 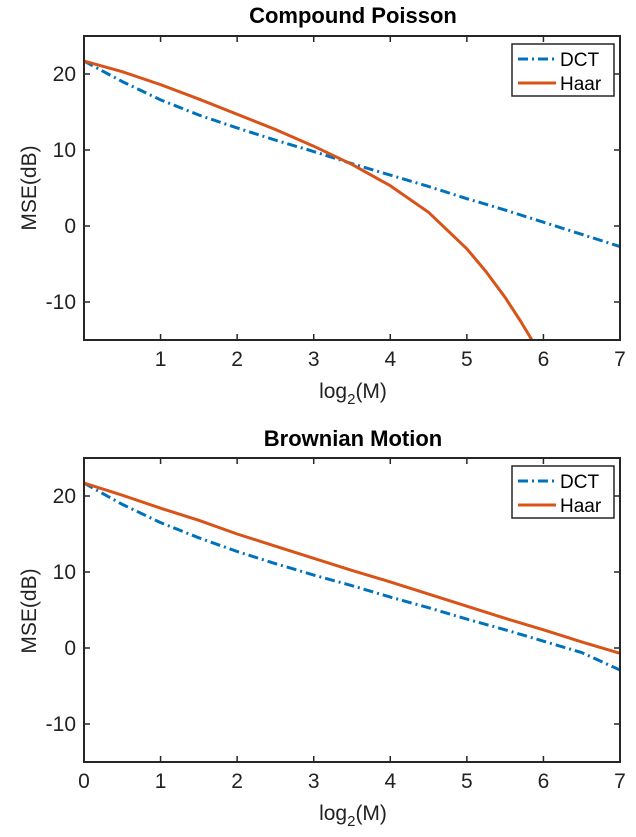 What do you see at coordinates (84, 781) in the screenshot?
I see `x-tick-label: 0` at bounding box center [84, 781].